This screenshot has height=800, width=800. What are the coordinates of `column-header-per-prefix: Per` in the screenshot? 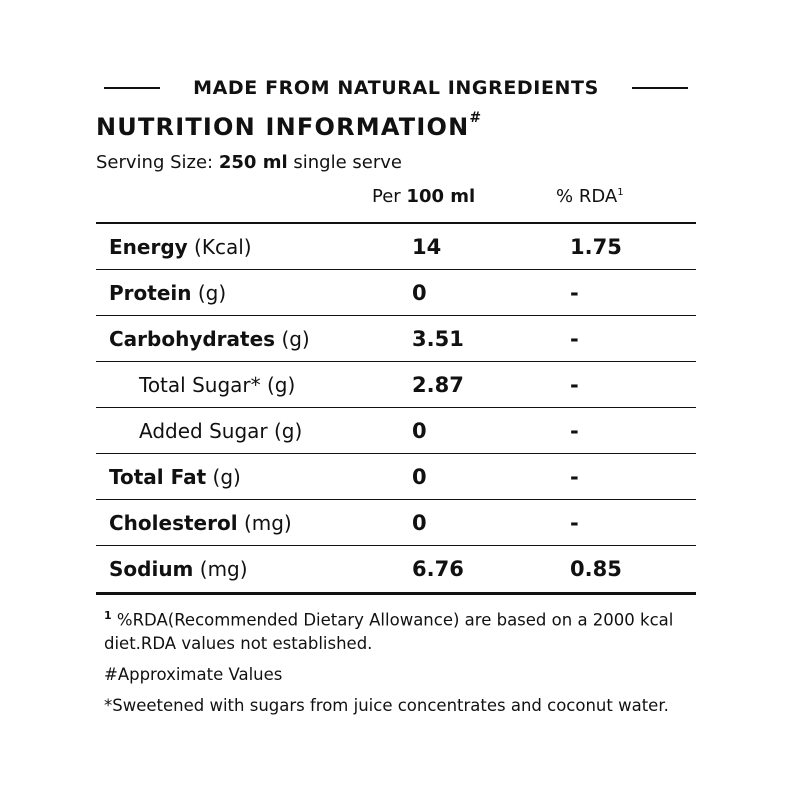 It's located at (386, 196).